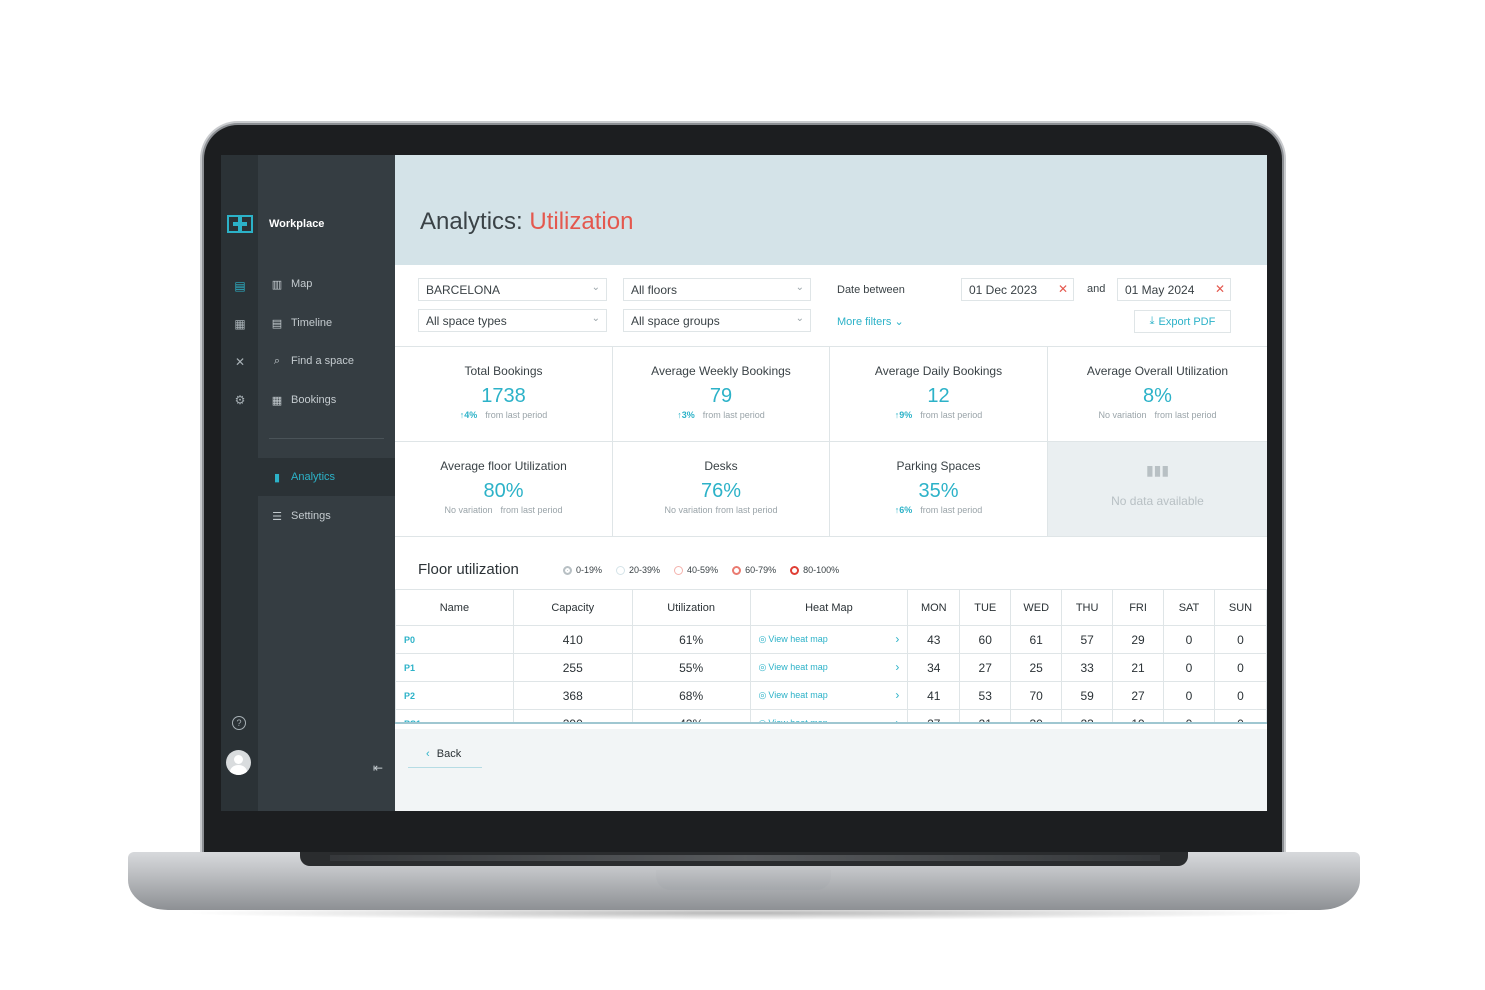  Describe the element at coordinates (934, 695) in the screenshot. I see `day-cell: 41` at that location.